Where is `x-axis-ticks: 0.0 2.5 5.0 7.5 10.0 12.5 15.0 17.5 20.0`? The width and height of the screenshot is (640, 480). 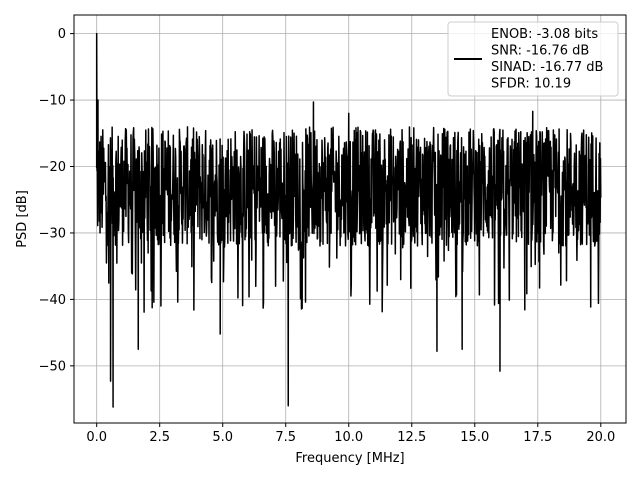
x-axis-ticks: 0.0 2.5 5.0 7.5 10.0 12.5 15.0 17.5 20.0 is located at coordinates (350, 434).